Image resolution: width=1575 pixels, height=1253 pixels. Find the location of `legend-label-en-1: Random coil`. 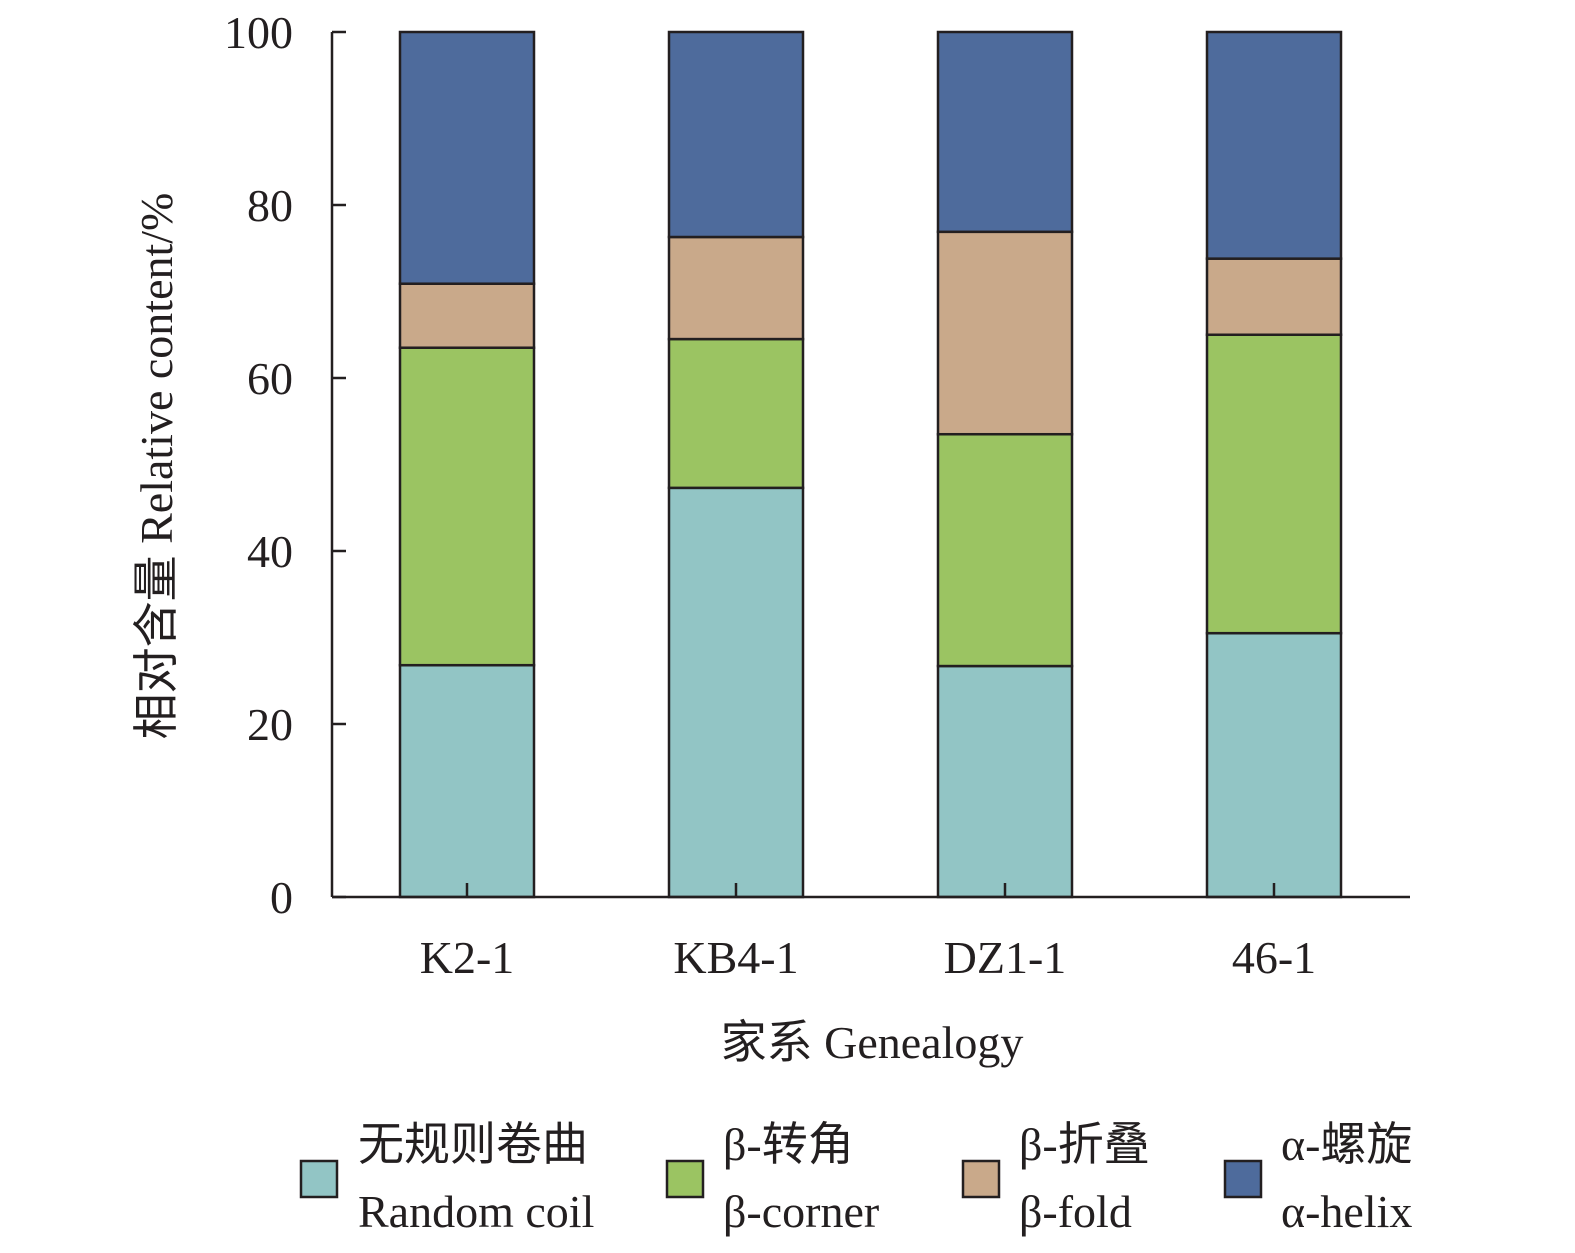

legend-label-en-1: Random coil is located at coordinates (476, 1211).